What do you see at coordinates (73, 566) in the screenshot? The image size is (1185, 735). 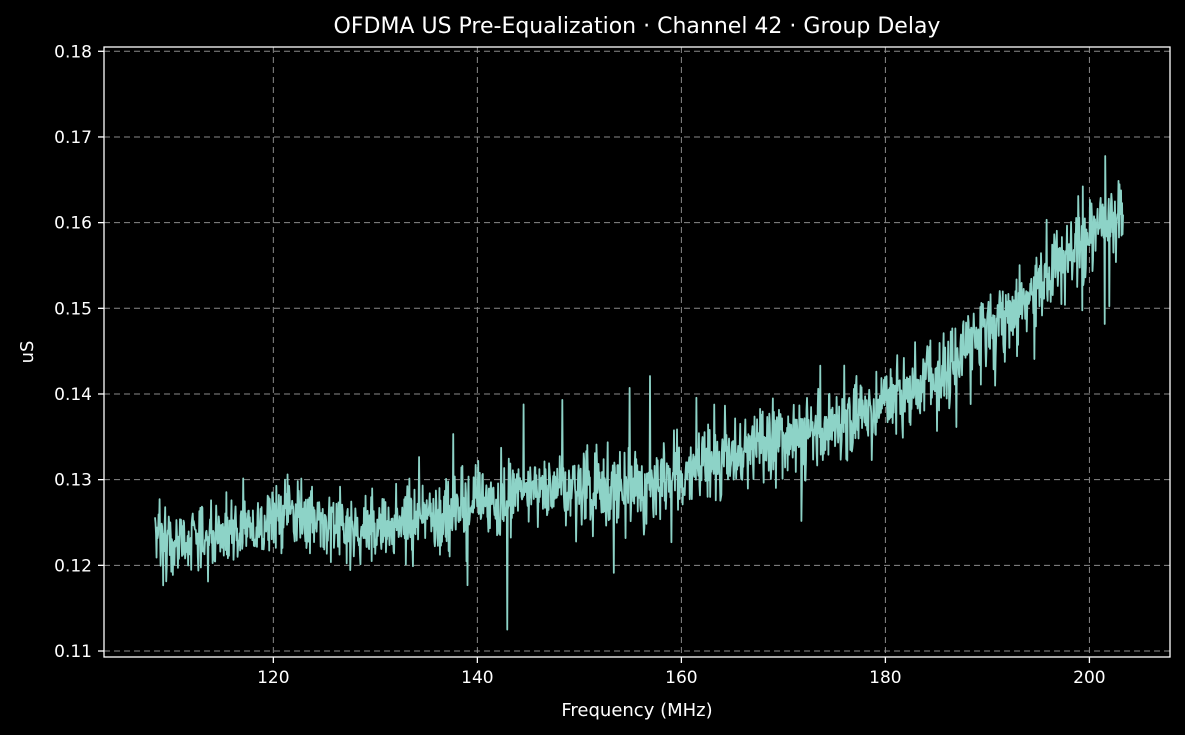 I see `y-tick-label: 0.12` at bounding box center [73, 566].